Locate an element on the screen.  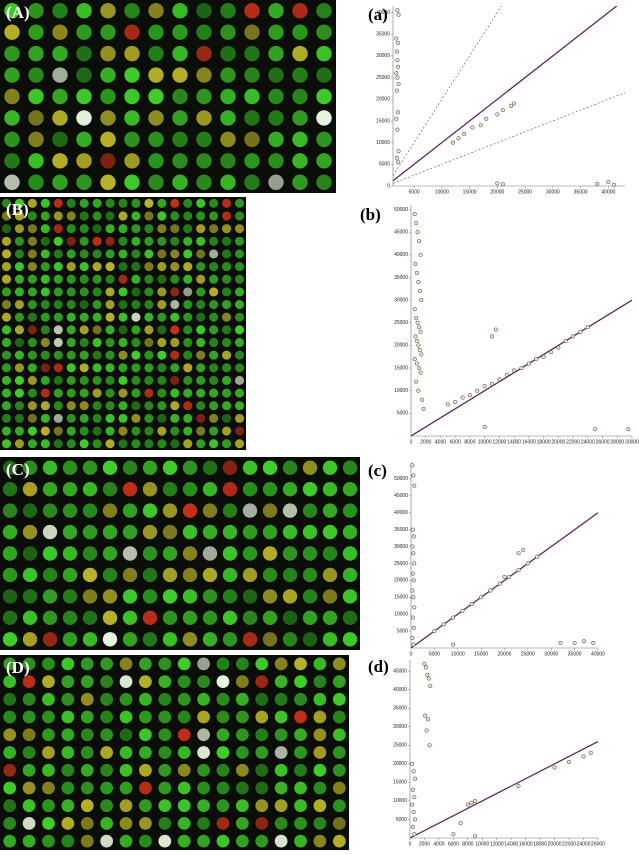
x-tick-label: 0 is located at coordinates (411, 654).